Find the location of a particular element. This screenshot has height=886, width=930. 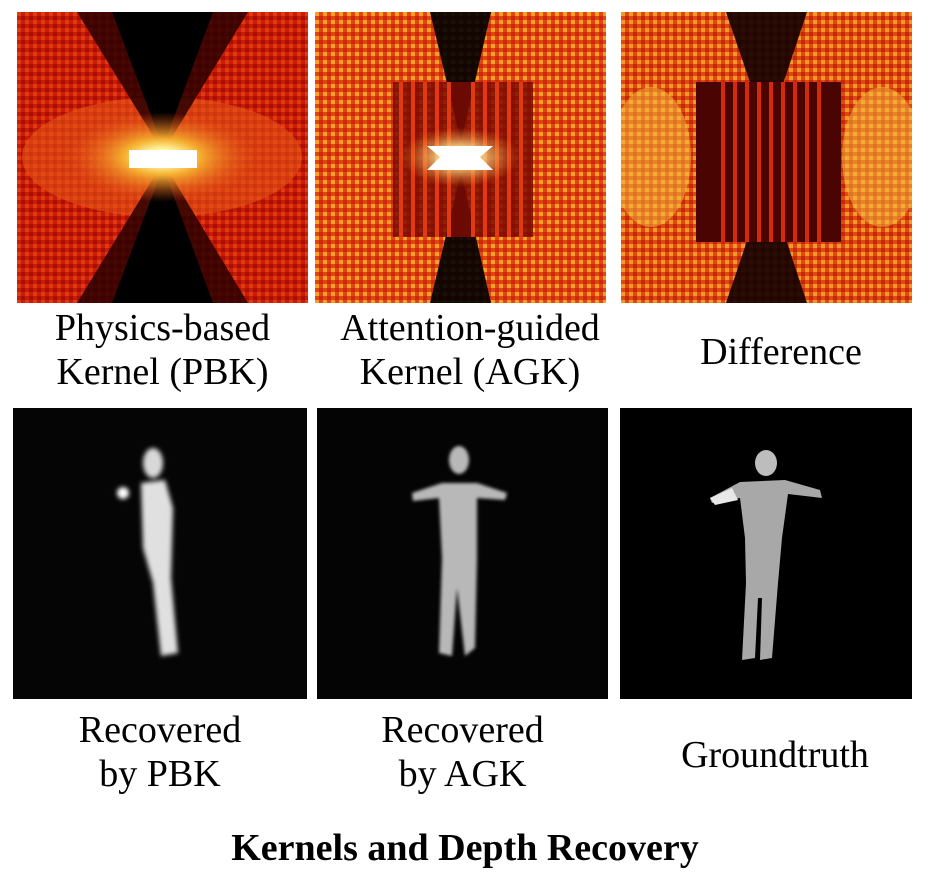

caption-difference: Difference is located at coordinates (775, 352).